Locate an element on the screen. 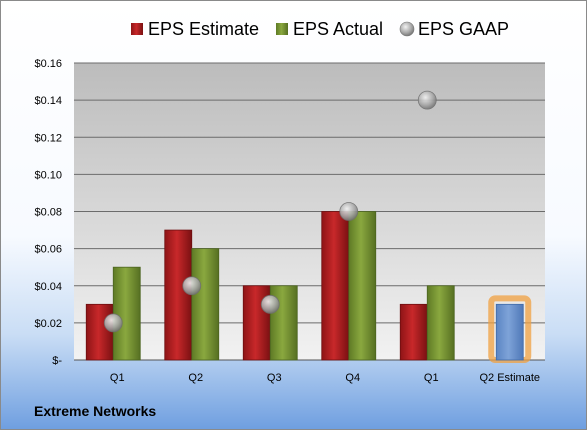 The width and height of the screenshot is (587, 430). y-tick-label: $0.06 is located at coordinates (48, 250).